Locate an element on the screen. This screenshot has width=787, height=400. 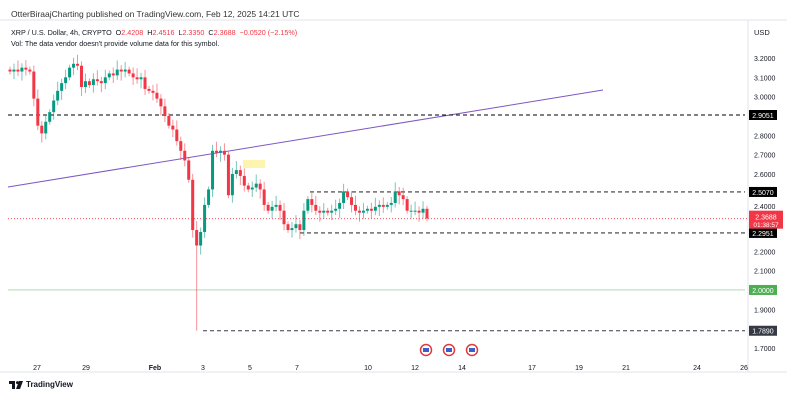
level-label: 1.7890 is located at coordinates (763, 332).